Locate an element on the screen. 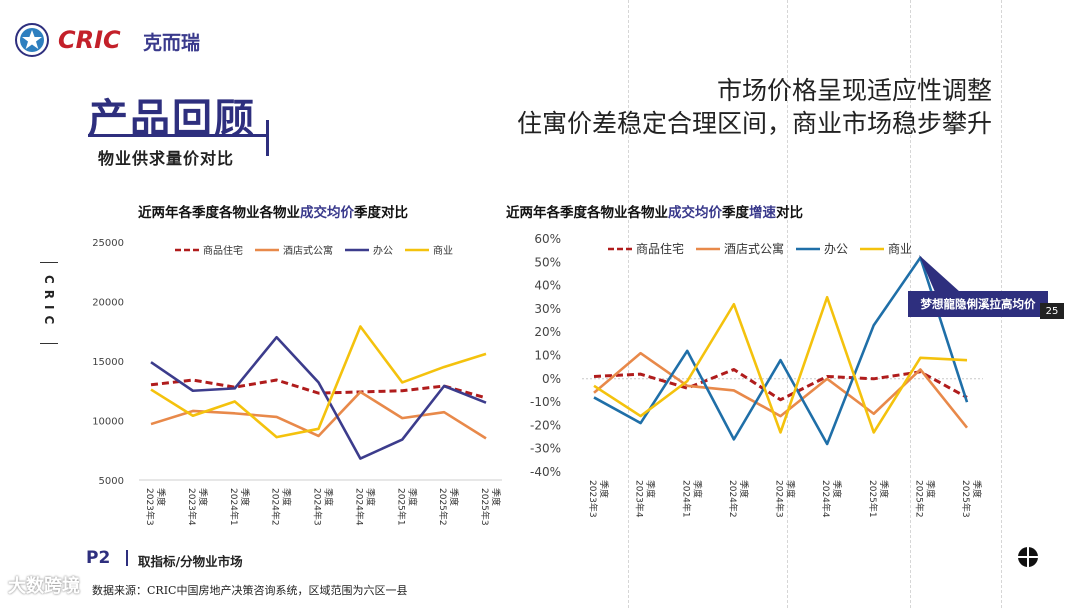 The image size is (1080, 608). y-tick-label: 5000 is located at coordinates (111, 481).